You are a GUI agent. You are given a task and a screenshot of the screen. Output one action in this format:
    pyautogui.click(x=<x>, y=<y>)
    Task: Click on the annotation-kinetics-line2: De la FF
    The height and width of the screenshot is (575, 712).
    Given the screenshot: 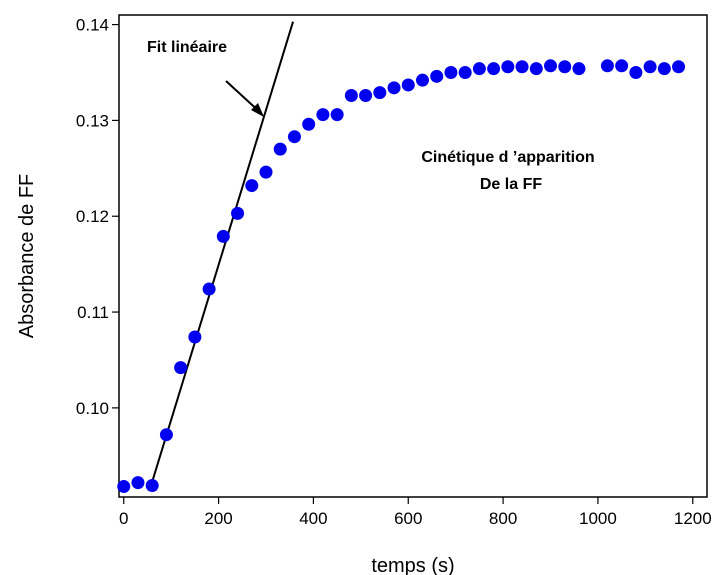 What is the action you would take?
    pyautogui.click(x=511, y=184)
    